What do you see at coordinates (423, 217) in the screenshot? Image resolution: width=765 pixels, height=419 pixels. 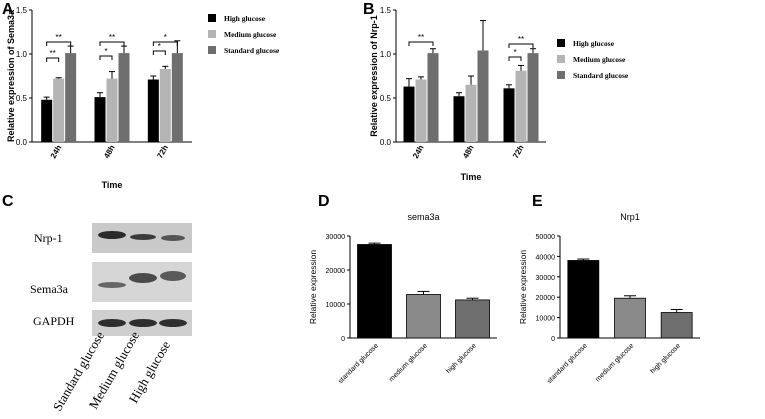 I see `chart-title: sema3a` at bounding box center [423, 217].